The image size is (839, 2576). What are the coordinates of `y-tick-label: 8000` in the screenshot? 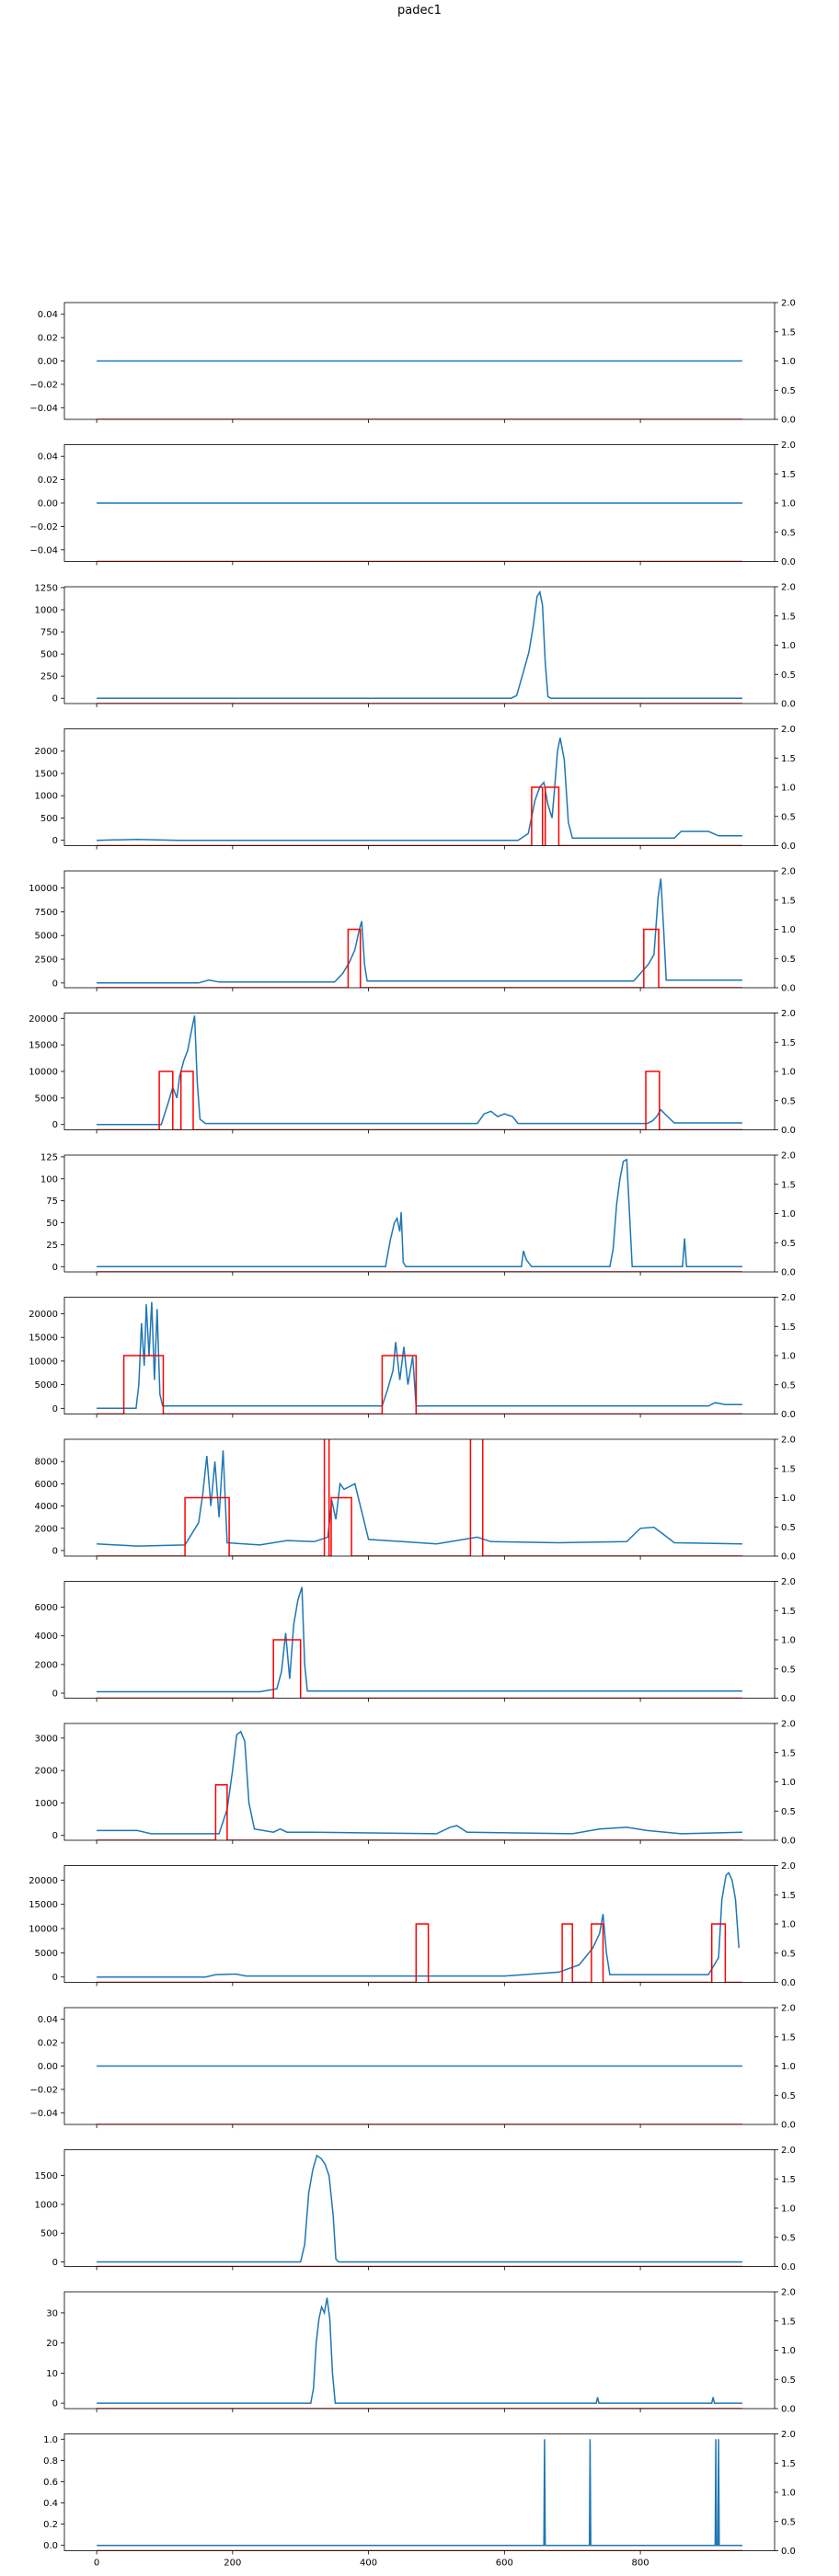 It's located at (46, 1463).